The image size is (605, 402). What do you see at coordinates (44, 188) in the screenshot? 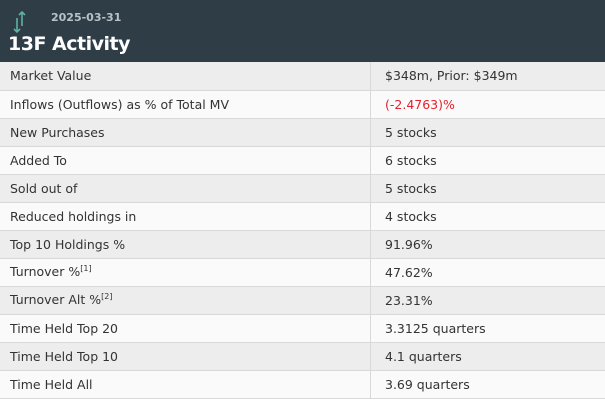
I see `row-label-text: Sold out of` at bounding box center [44, 188].